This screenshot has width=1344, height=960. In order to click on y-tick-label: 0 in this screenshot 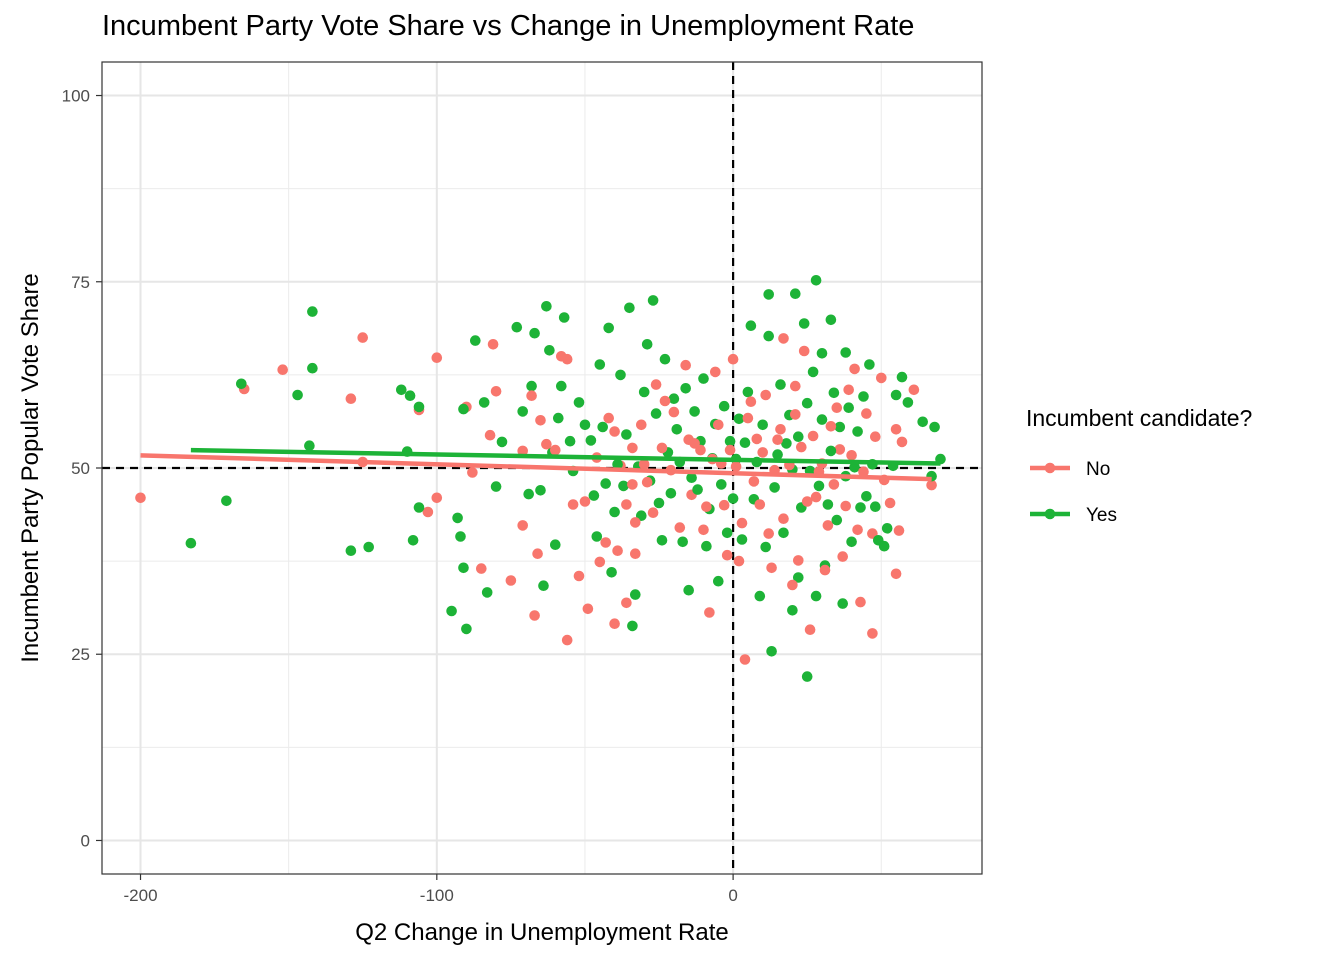, I will do `click(85, 840)`.